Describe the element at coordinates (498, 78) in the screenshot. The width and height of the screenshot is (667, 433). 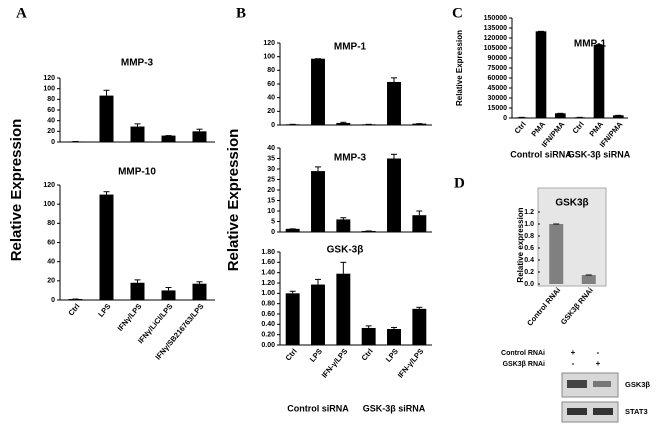
I see `y-tick-label: 60000` at that location.